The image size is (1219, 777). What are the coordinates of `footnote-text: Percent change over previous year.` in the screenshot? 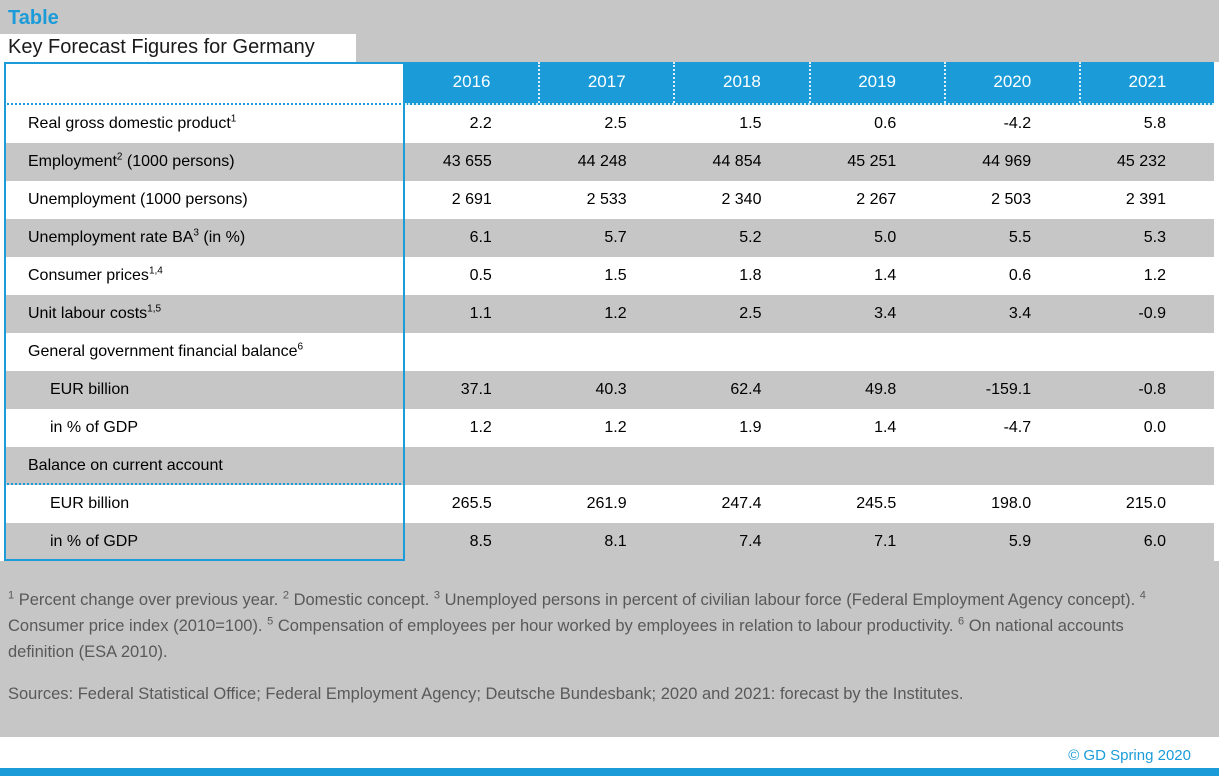 It's located at (148, 600).